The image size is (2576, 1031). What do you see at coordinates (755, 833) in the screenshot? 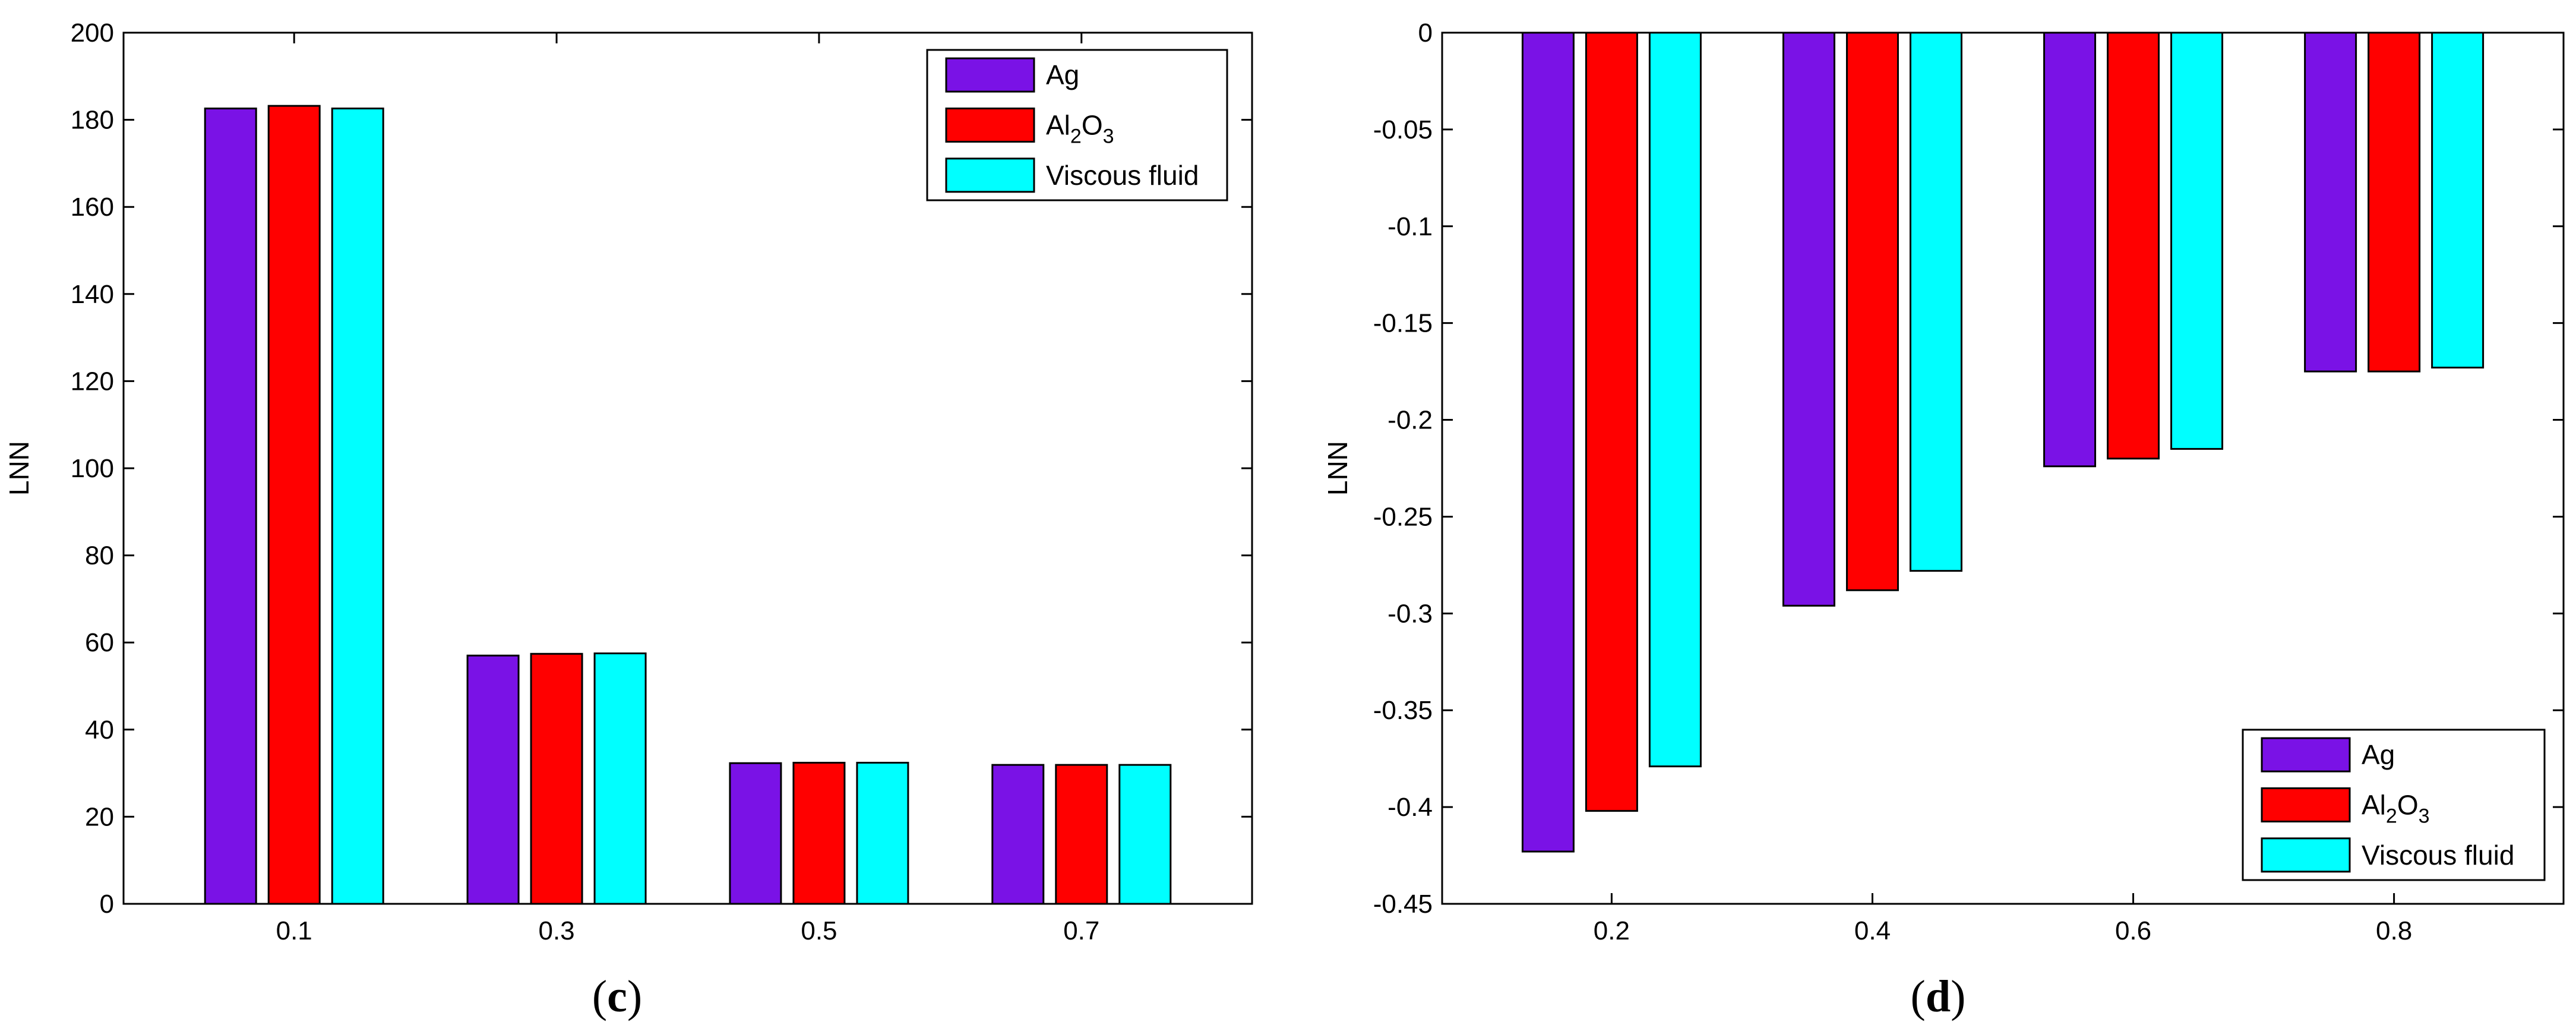
I see `bar-ag-0.5` at bounding box center [755, 833].